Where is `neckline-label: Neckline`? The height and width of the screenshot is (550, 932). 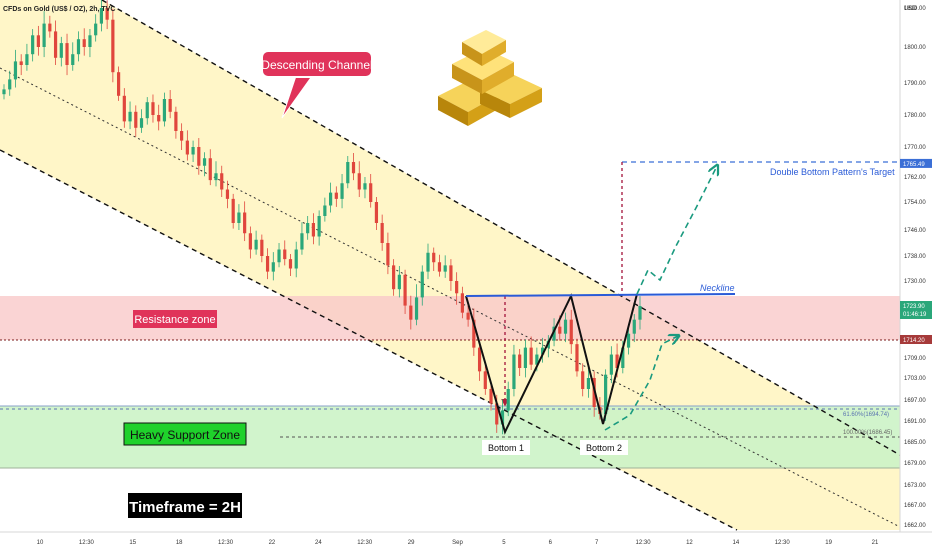 neckline-label: Neckline is located at coordinates (717, 288).